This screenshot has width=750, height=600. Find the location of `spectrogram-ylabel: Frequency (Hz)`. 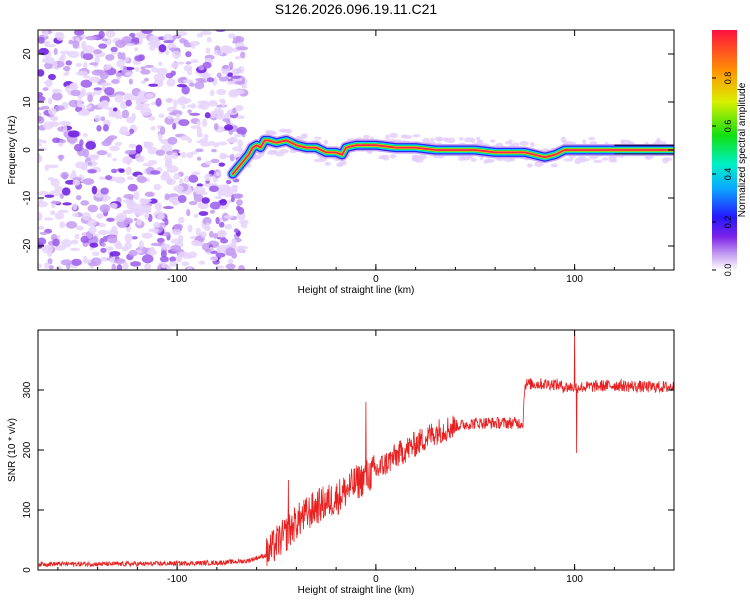

spectrogram-ylabel: Frequency (Hz) is located at coordinates (12, 150).